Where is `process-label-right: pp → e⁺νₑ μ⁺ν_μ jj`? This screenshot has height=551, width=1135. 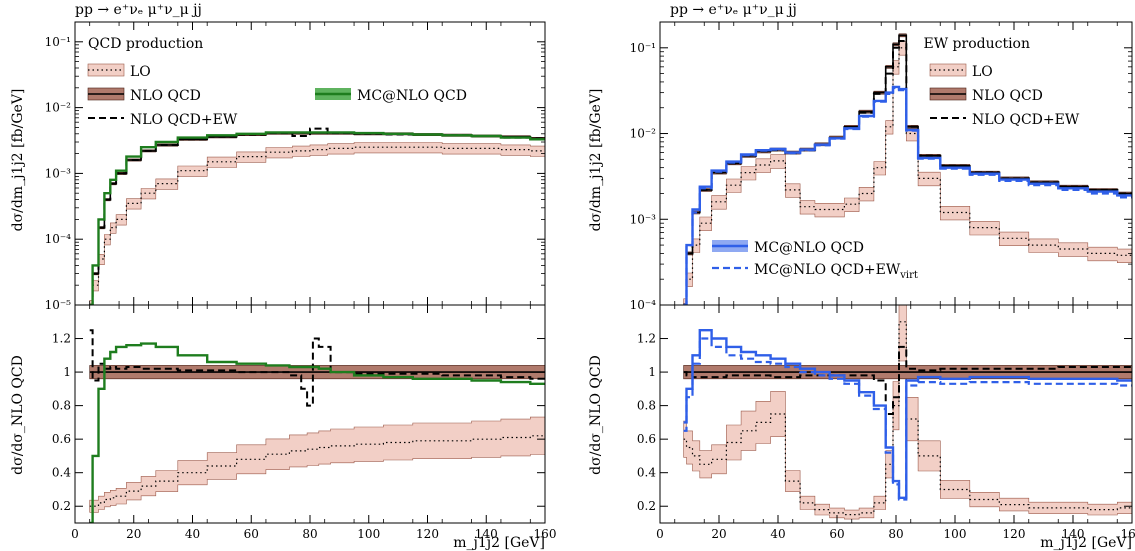
process-label-right: pp → e⁺νₑ μ⁺ν_μ jj is located at coordinates (733, 10).